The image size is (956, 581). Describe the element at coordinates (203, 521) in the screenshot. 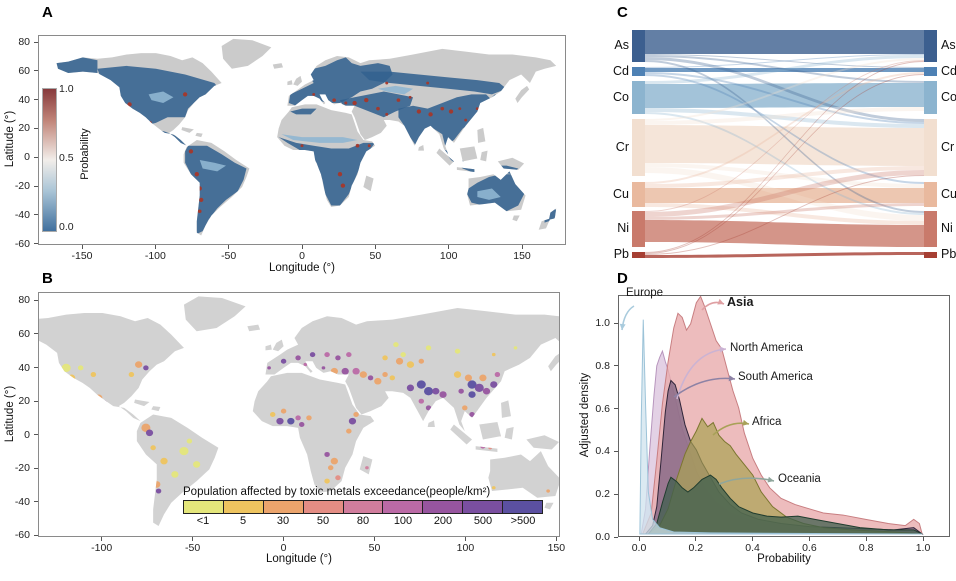

I see `legend-bin-label: <1` at that location.